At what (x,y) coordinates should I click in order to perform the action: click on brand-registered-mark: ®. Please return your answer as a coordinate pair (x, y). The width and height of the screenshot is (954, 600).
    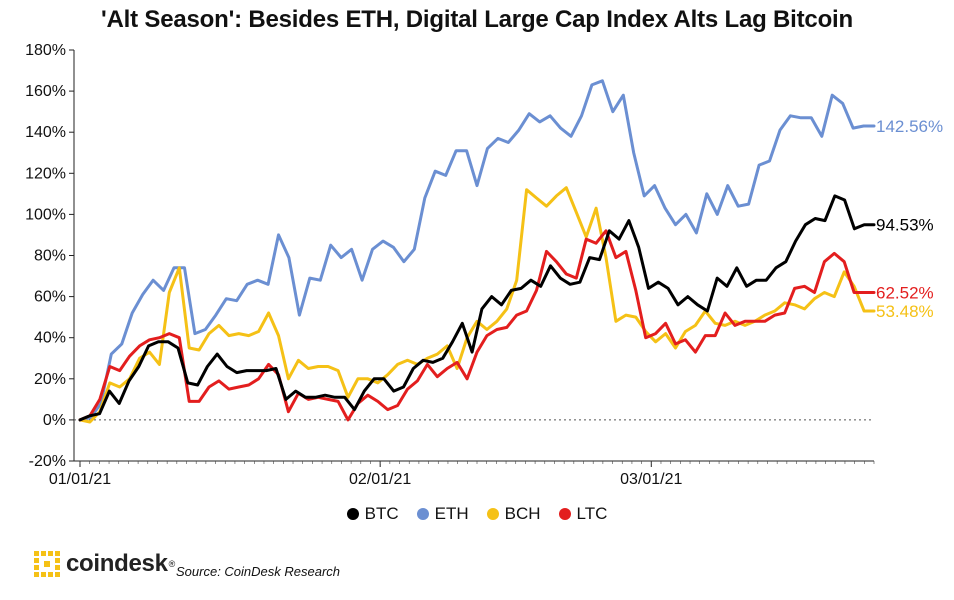
    Looking at the image, I should click on (172, 564).